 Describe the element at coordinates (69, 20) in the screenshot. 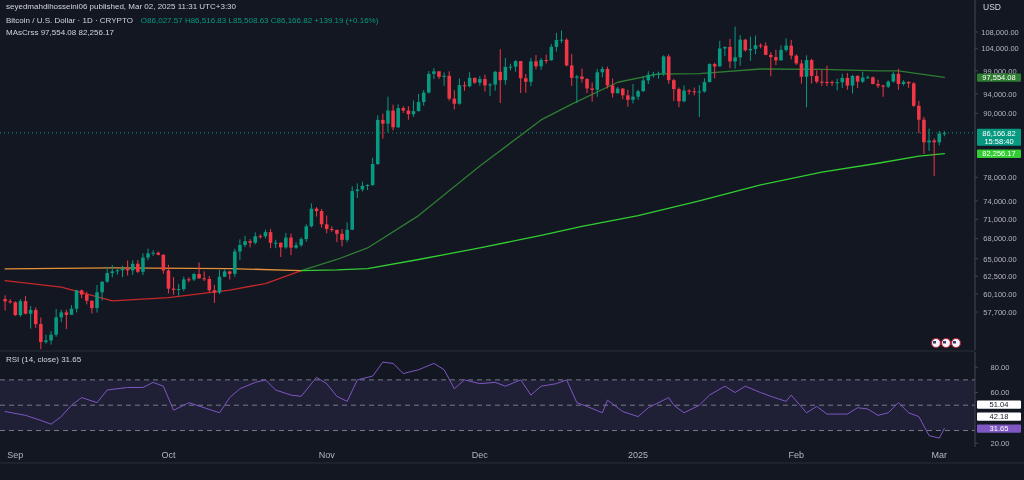

I see `text: Bitcoin / U.S. Dollar · 1D · CRYPTO` at that location.